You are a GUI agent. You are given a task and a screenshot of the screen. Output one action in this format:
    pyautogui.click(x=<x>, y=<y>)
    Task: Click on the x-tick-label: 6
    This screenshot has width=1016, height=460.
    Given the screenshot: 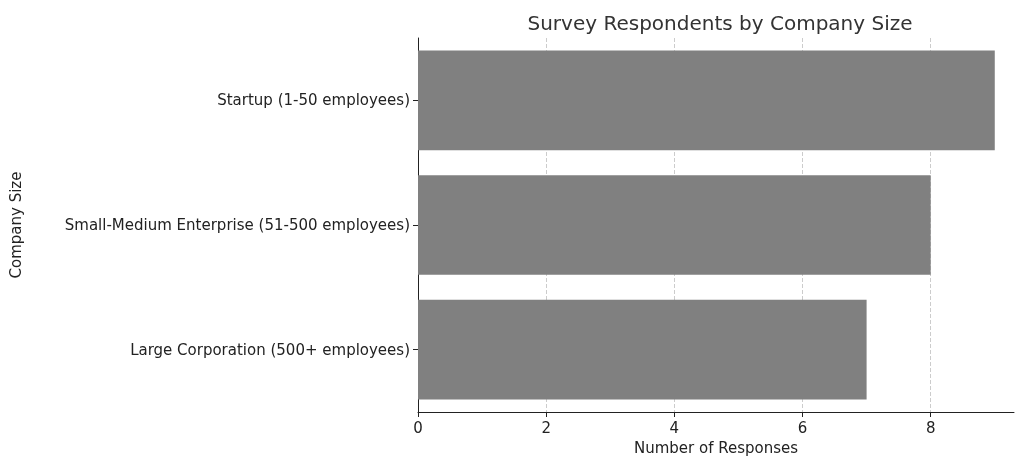 What is the action you would take?
    pyautogui.click(x=802, y=427)
    